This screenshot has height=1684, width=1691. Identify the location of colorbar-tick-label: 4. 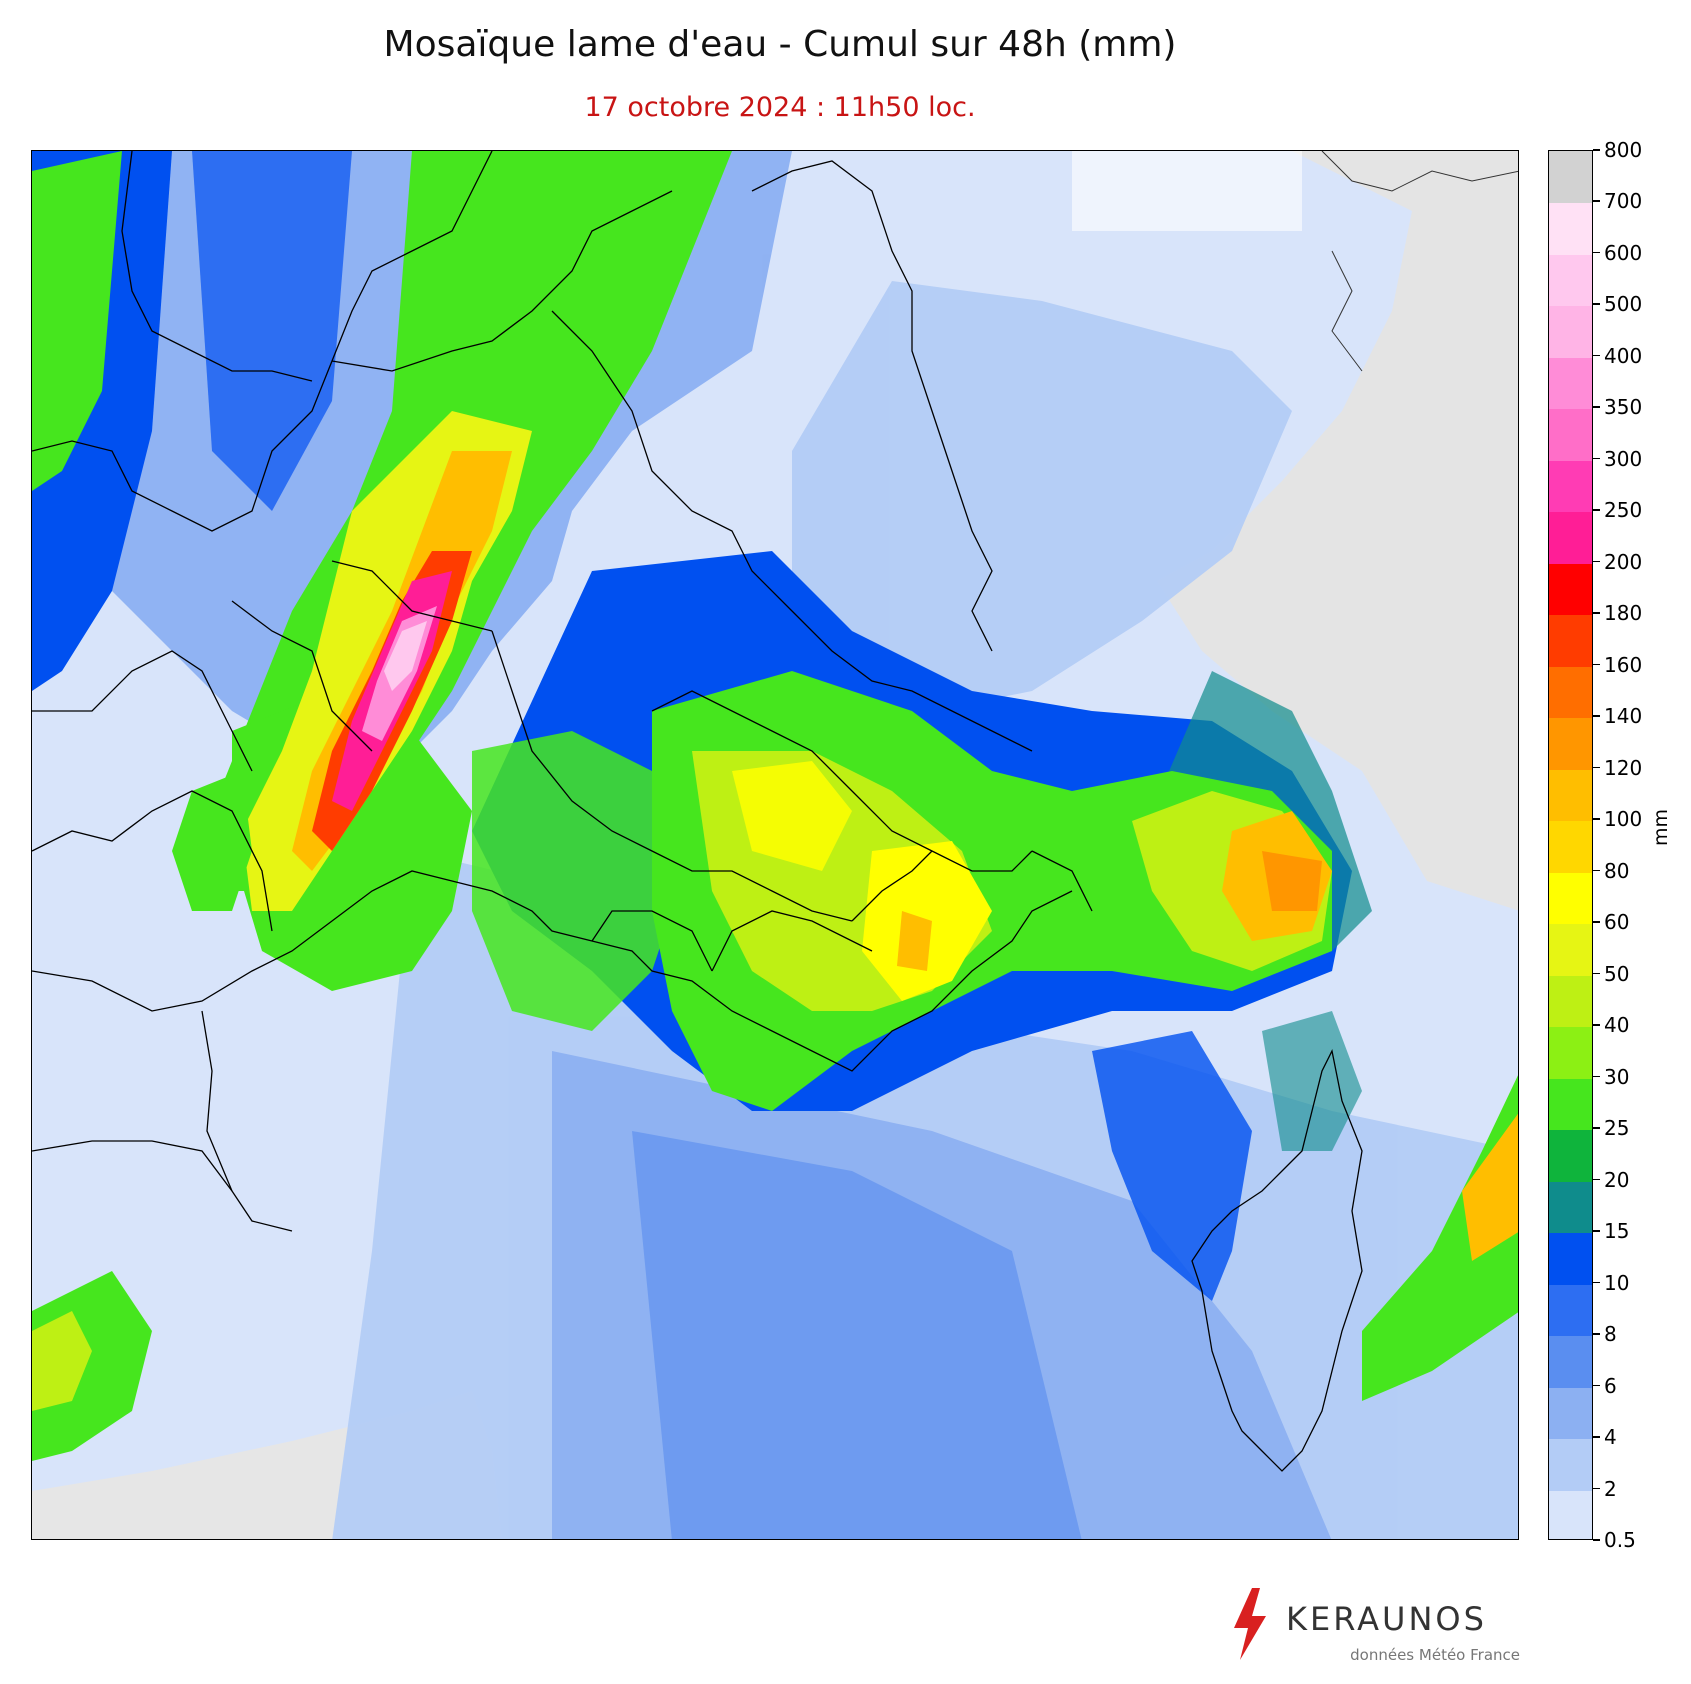
(1610, 1437).